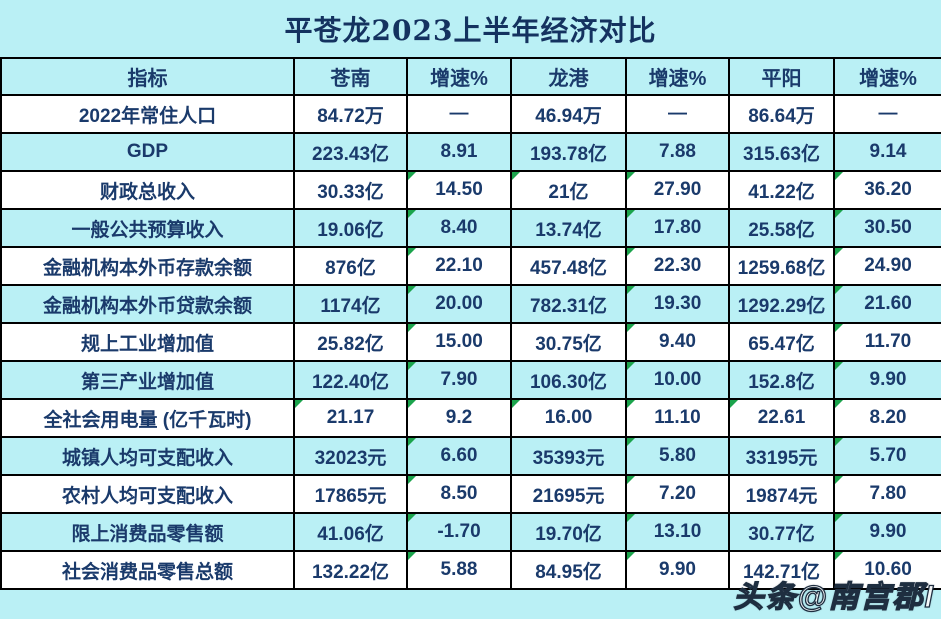 The height and width of the screenshot is (619, 941). I want to click on value-cell: 7.80, so click(887, 494).